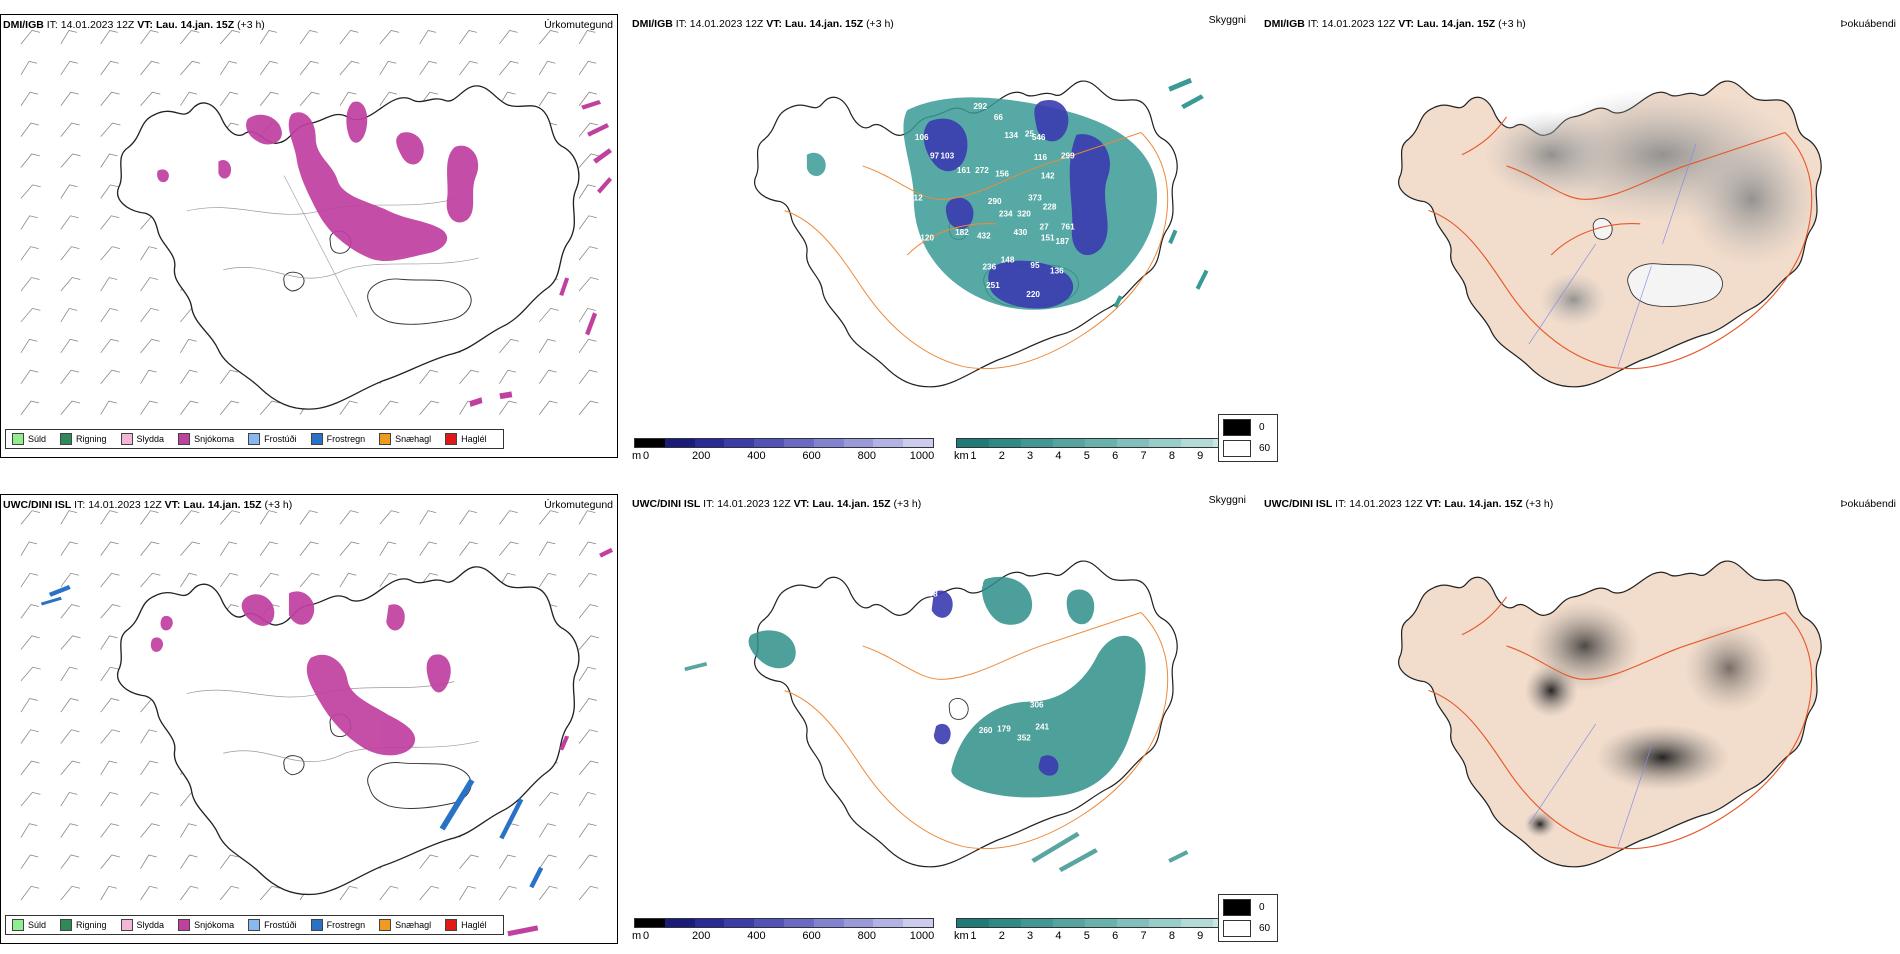 This screenshot has height=954, width=1900. What do you see at coordinates (278, 505) in the screenshot?
I see `lead-time: (+3 h)` at bounding box center [278, 505].